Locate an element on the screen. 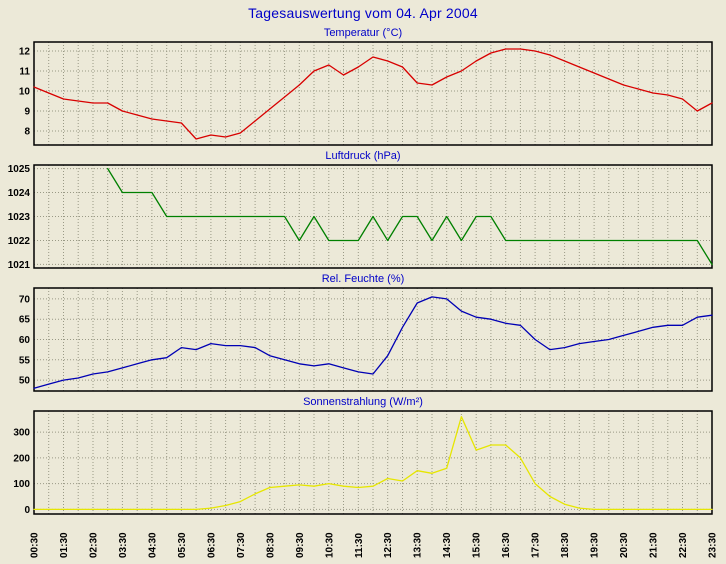  x-tick-label: 00:30 is located at coordinates (35, 545).